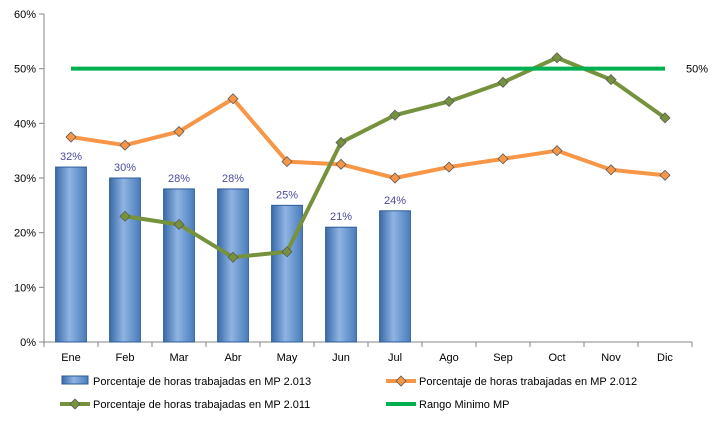 The image size is (715, 432). Describe the element at coordinates (25, 15) in the screenshot. I see `y-tick-label: 60%` at that location.